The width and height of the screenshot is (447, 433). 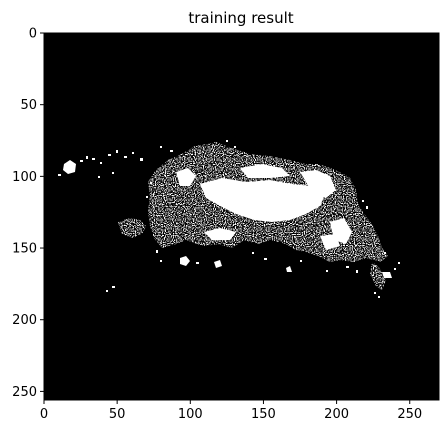 I want to click on x-tick-label: 0, so click(x=44, y=414).